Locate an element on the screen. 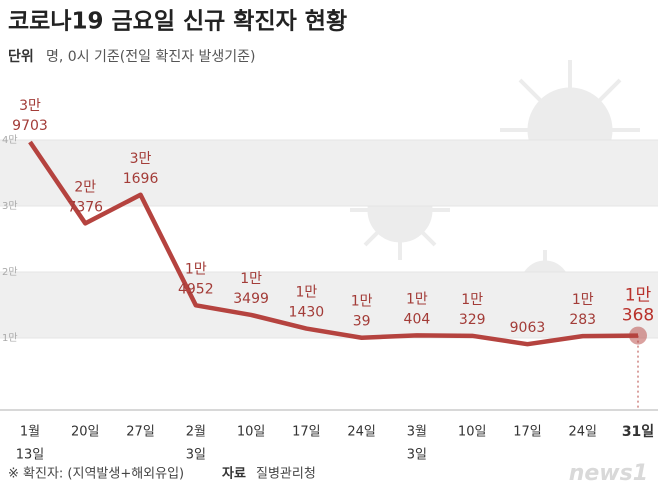 The image size is (658, 496). source: 질병관리청 is located at coordinates (286, 474).